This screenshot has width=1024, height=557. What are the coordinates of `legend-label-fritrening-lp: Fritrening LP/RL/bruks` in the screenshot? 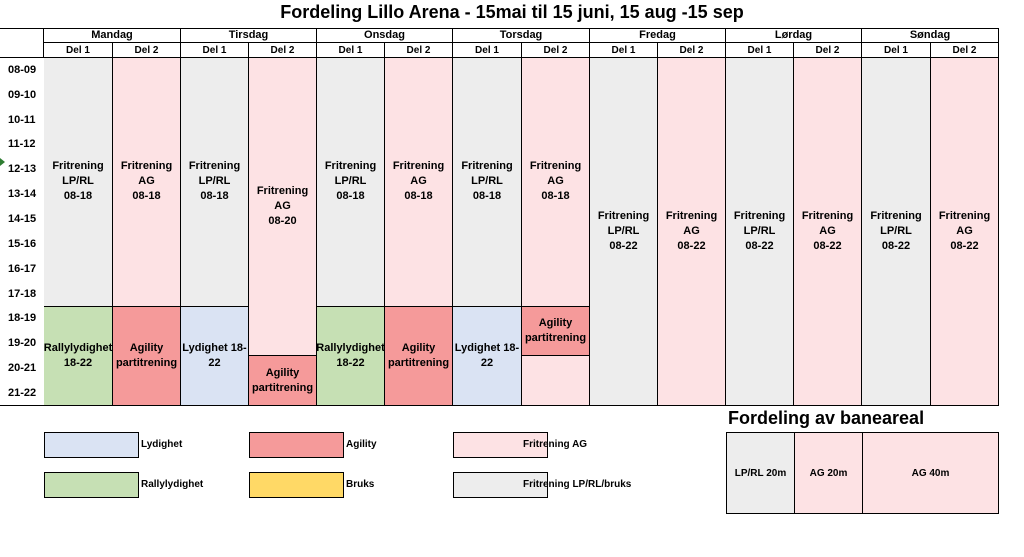 It's located at (577, 484).